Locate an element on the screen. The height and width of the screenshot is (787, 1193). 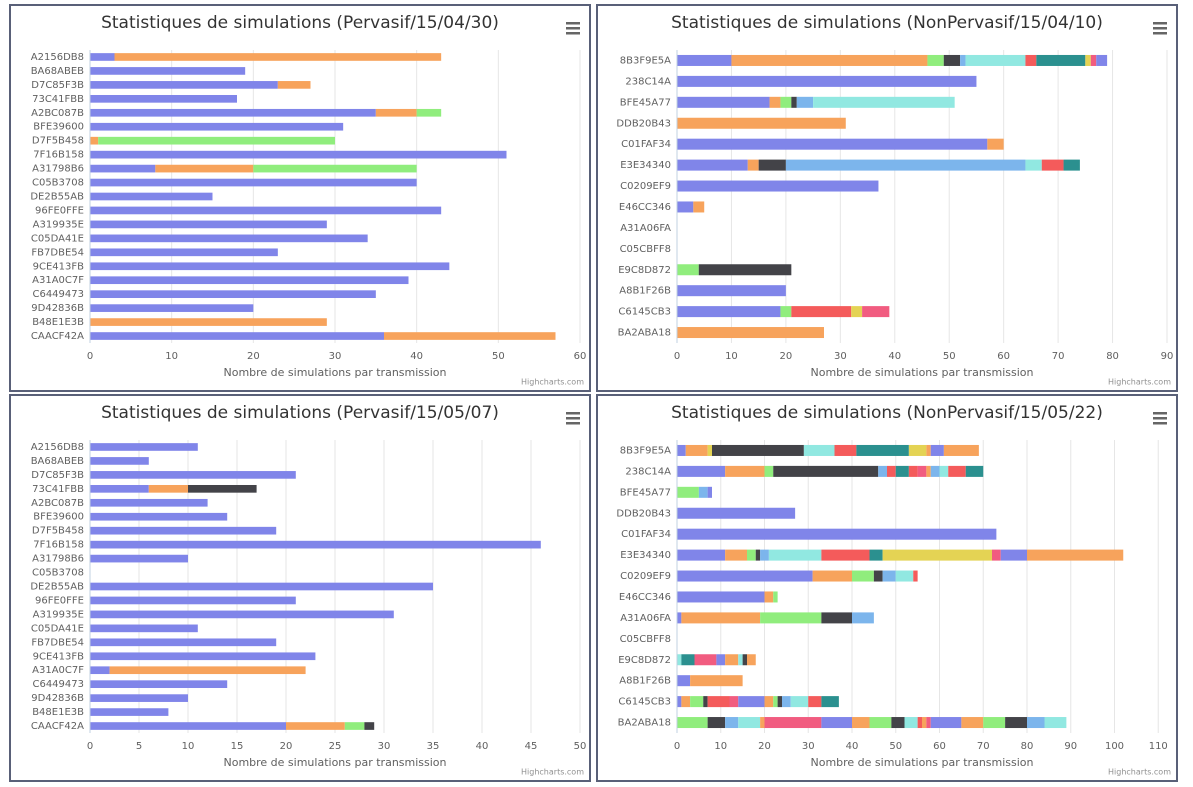
y-tick-label: DDB20B43 is located at coordinates (643, 123).